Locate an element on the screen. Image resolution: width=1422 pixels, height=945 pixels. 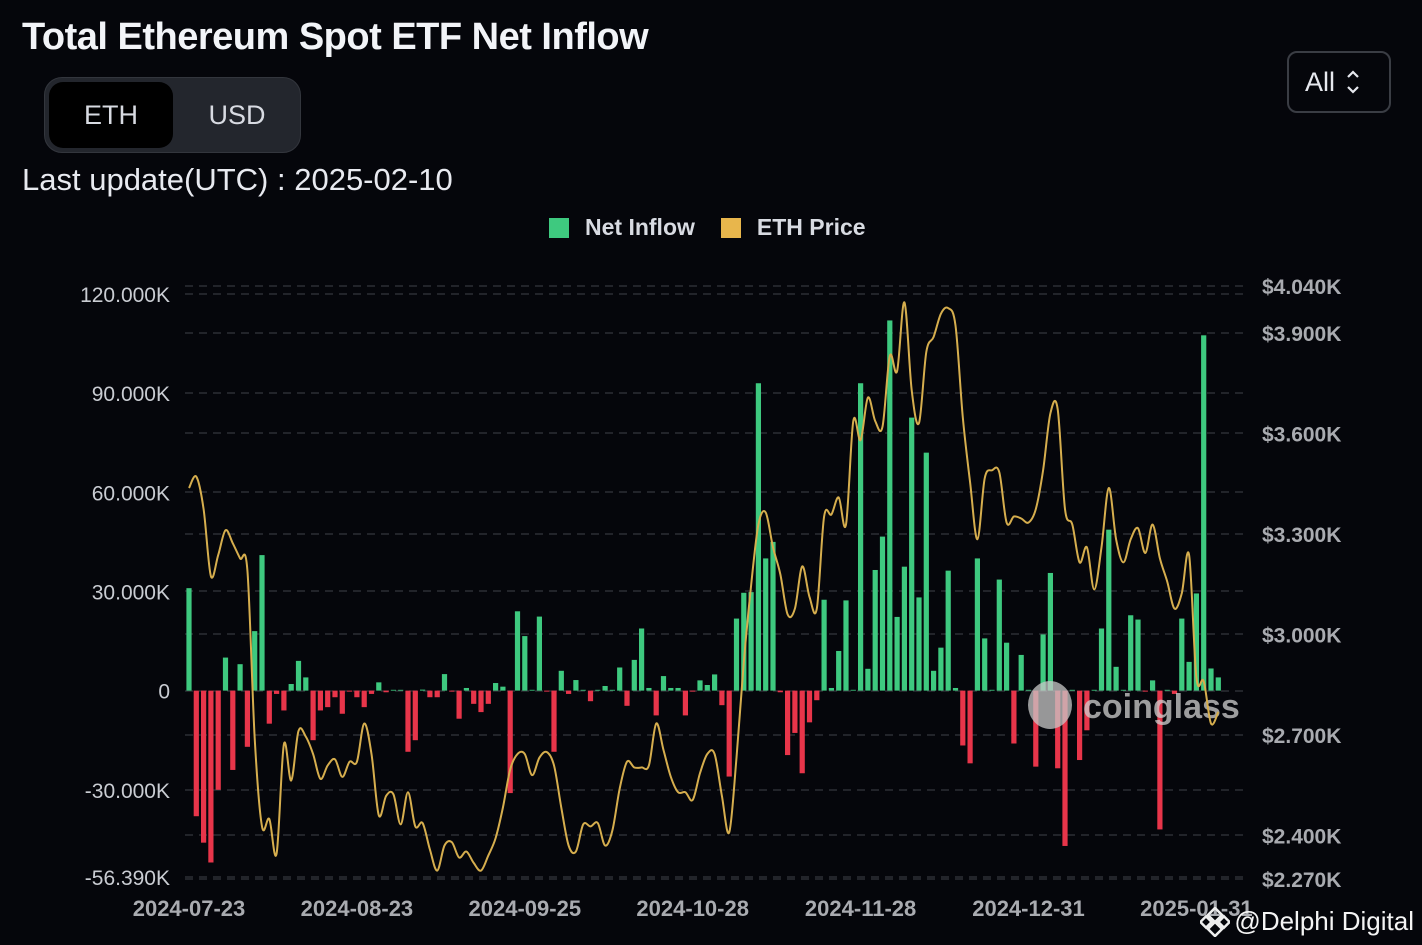
legend-item-eth-price: ETH Price is located at coordinates (793, 227).